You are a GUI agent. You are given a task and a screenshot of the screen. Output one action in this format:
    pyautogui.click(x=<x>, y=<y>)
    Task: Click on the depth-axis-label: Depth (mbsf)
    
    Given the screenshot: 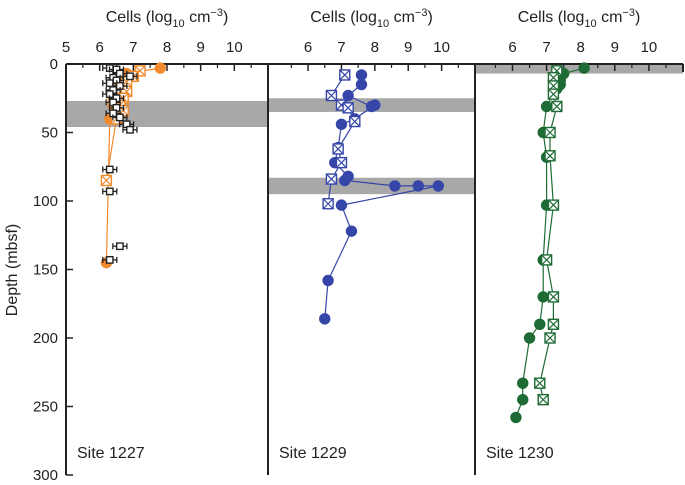 What is the action you would take?
    pyautogui.click(x=12, y=270)
    